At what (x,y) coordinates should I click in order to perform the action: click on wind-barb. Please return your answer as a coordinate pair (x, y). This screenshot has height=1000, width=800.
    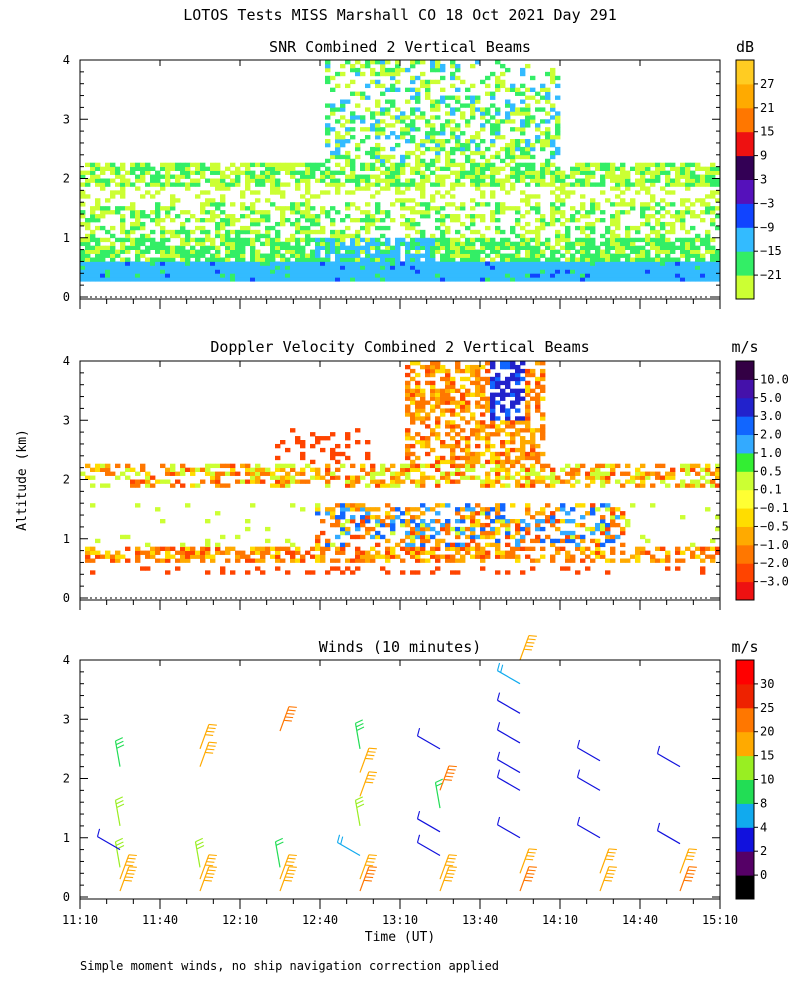
    Looking at the image, I should click on (588, 827).